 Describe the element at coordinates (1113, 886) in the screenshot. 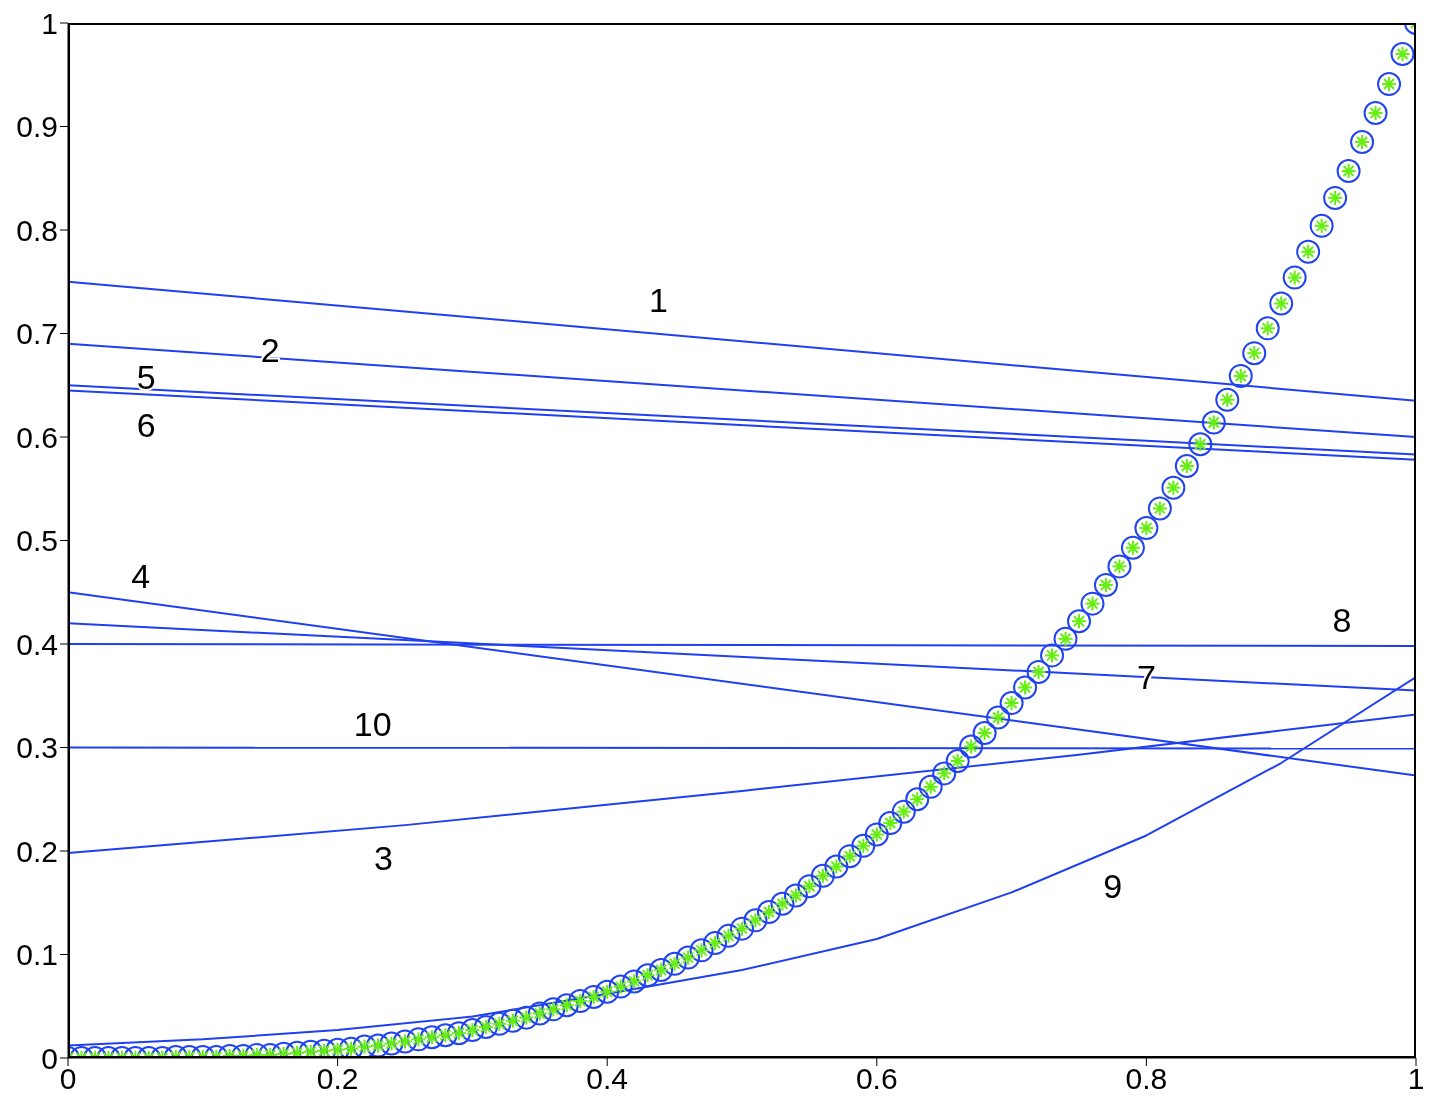

I see `series-label: 9` at that location.